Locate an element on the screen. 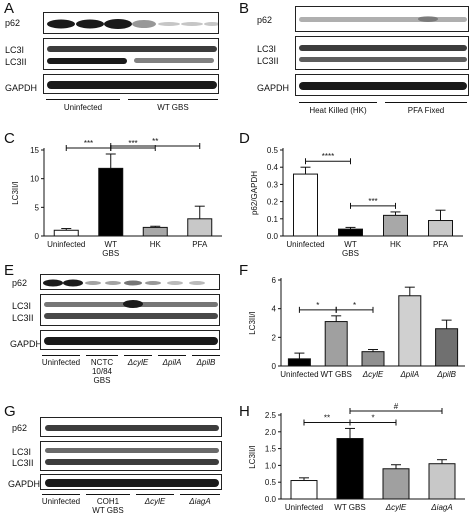 The width and height of the screenshot is (474, 532). group-label: ΔiagA is located at coordinates (200, 501).